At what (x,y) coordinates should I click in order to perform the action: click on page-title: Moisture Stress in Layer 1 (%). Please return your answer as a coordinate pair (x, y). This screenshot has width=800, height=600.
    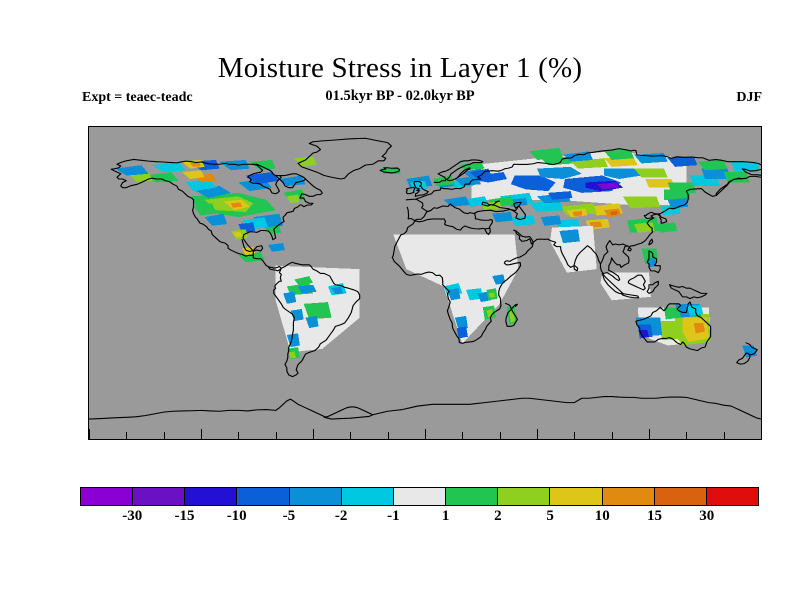
    Looking at the image, I should click on (400, 68).